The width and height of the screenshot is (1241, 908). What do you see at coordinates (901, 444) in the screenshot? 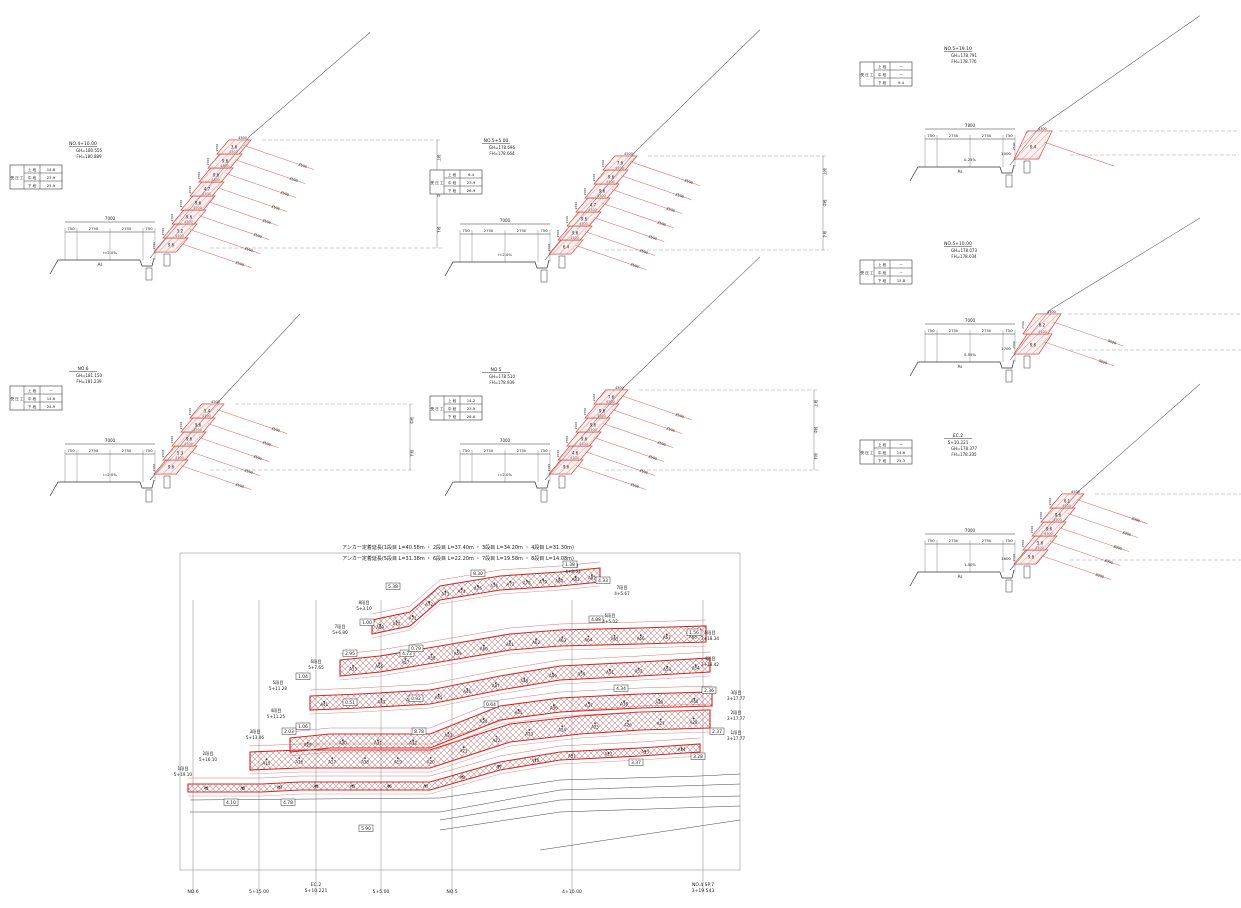
I see `table-row-value: －` at bounding box center [901, 444].